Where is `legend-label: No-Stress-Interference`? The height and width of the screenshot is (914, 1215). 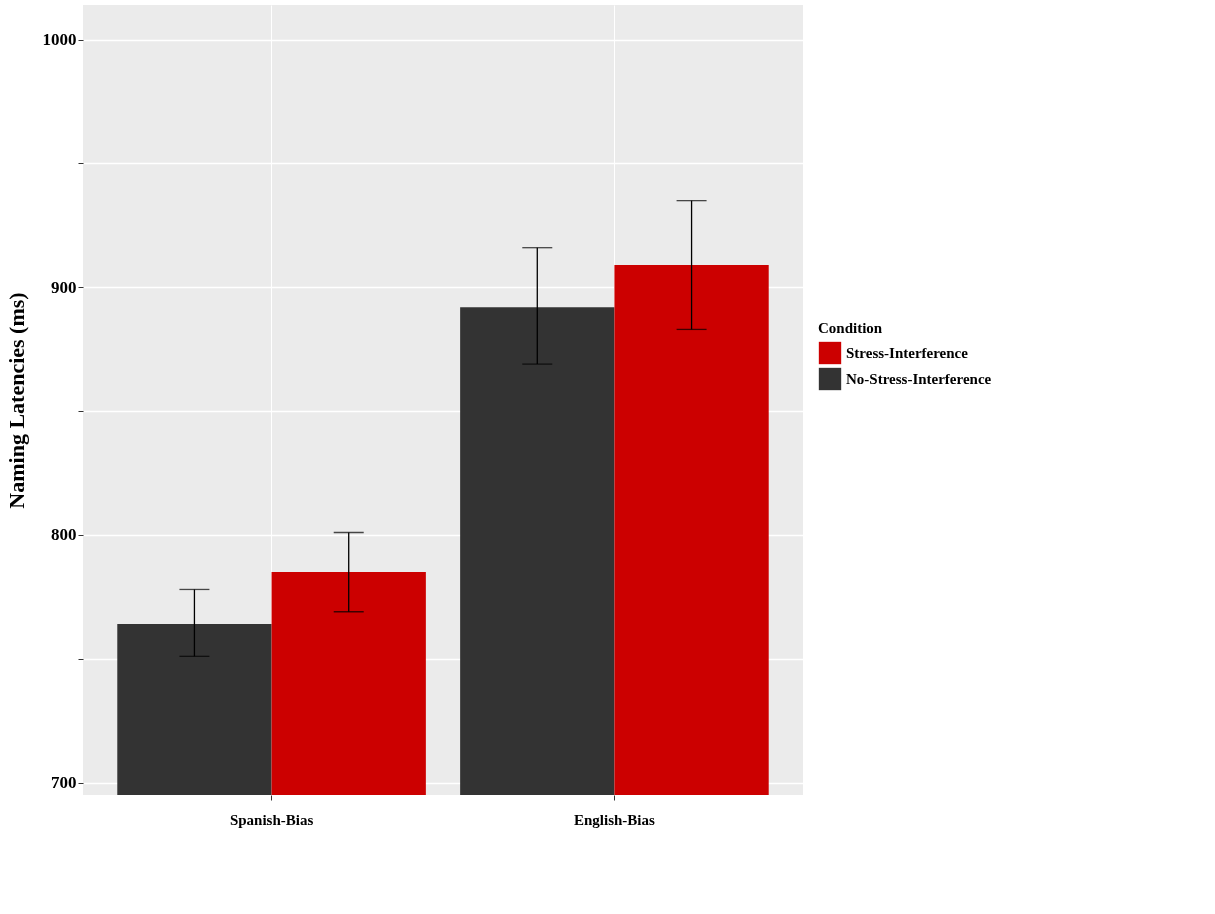
legend-label: No-Stress-Interference is located at coordinates (919, 379).